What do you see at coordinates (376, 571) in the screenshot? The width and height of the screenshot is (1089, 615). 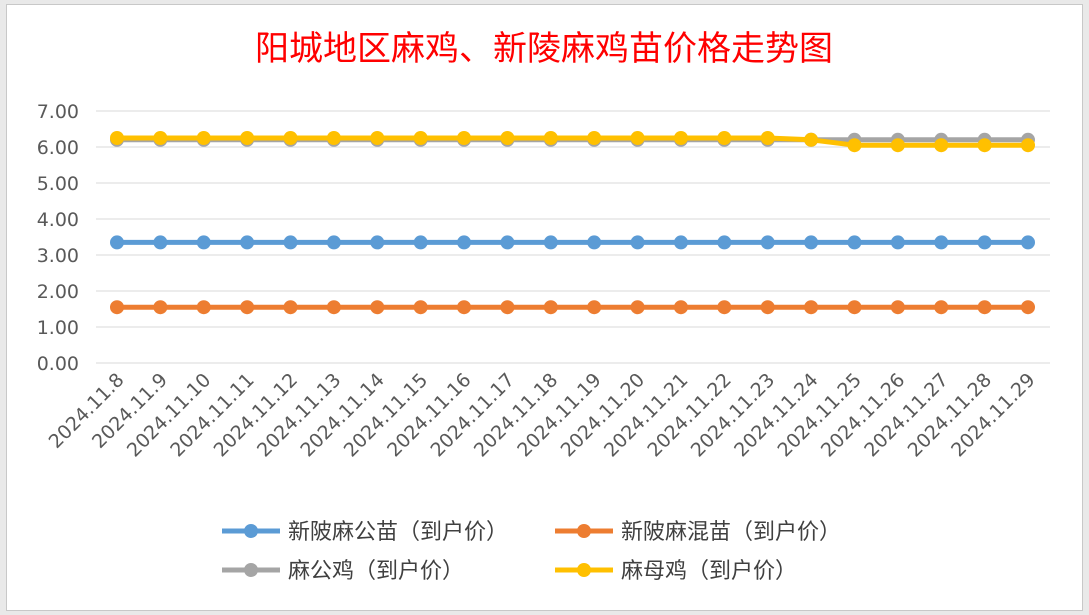 I see `legend-label: 麻公鸡（到户价）` at bounding box center [376, 571].